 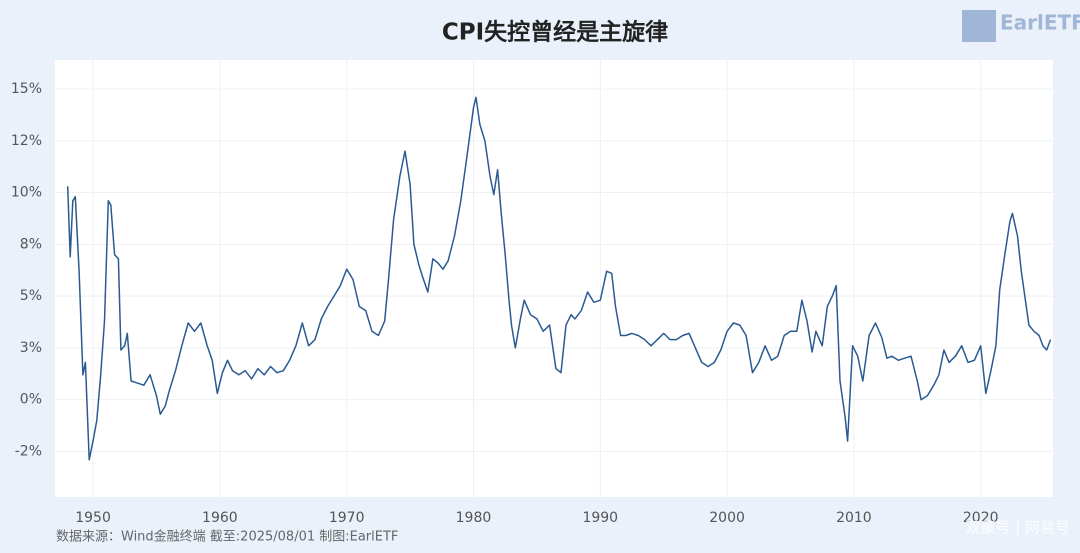 What do you see at coordinates (227, 537) in the screenshot?
I see `source-note: 数据来源：Wind金融终端 截至:2025/08/01 制图:EarlETF` at bounding box center [227, 537].